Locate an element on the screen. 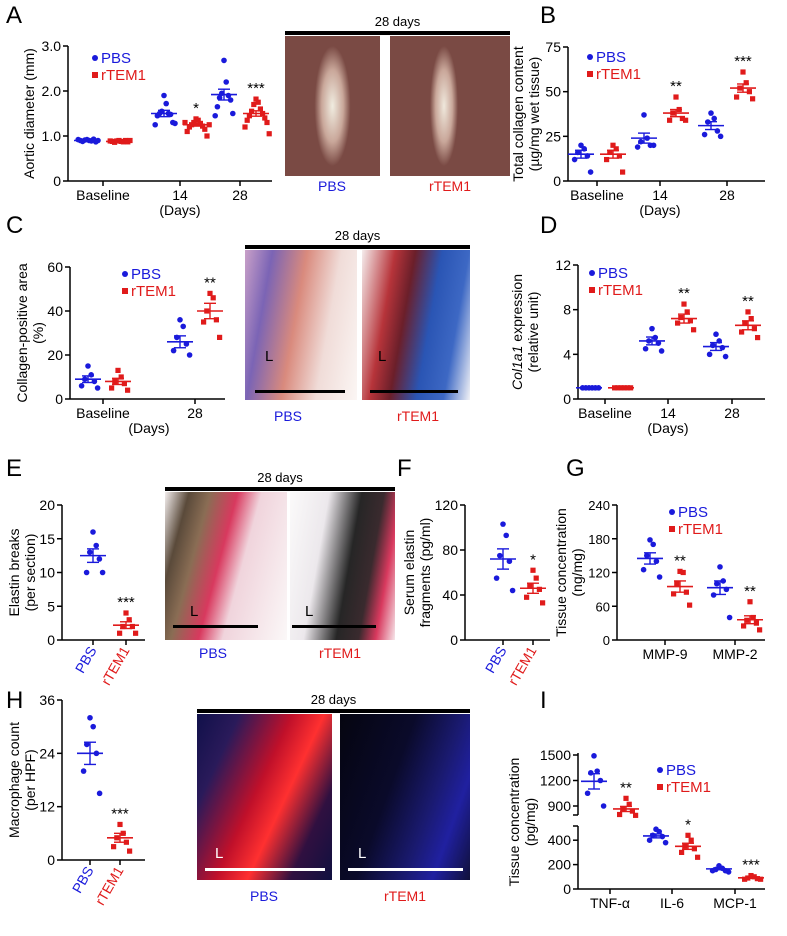 Image resolution: width=787 pixels, height=936 pixels. y-axis-label: Serum elastin is located at coordinates (409, 573).